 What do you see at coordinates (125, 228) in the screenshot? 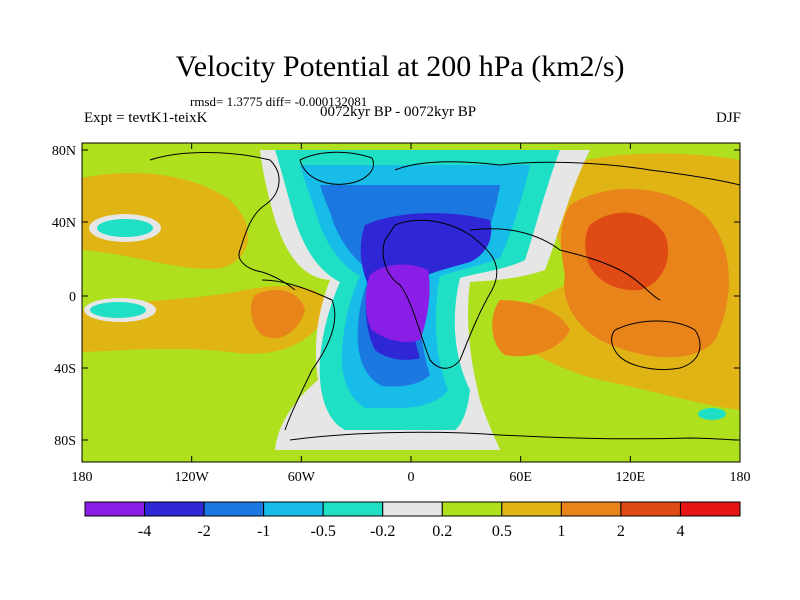
I see `field-patch-cyan-north` at bounding box center [125, 228].